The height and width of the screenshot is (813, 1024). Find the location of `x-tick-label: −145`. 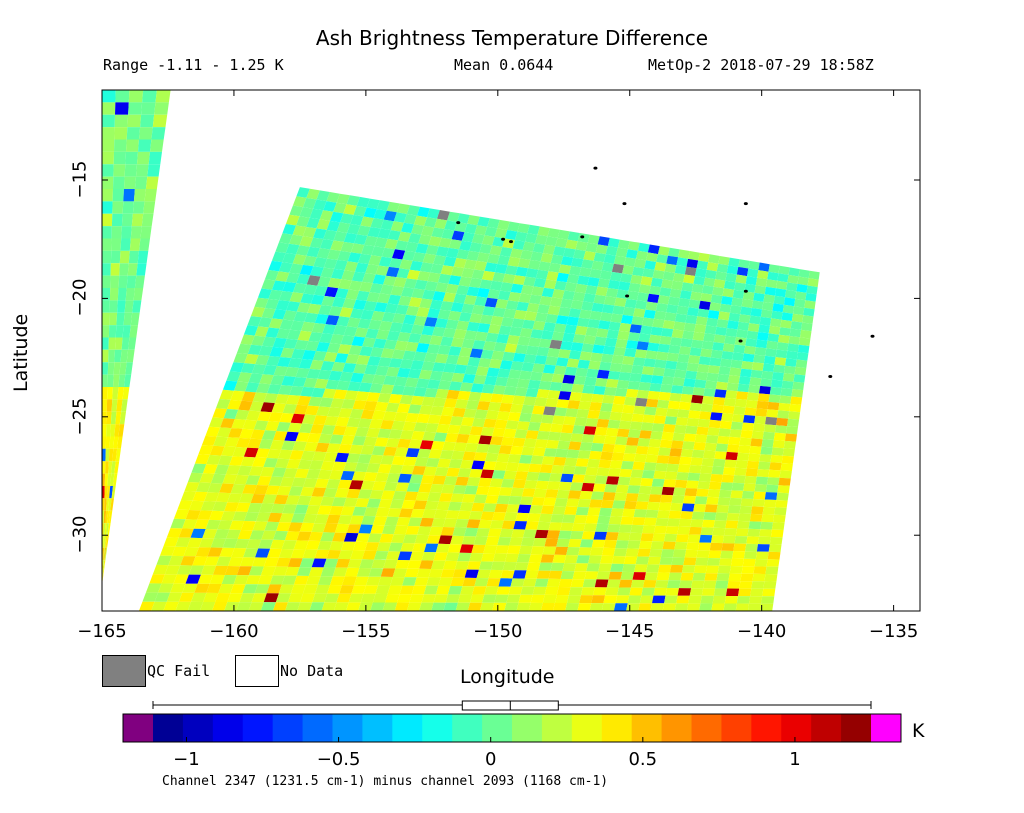

x-tick-label: −145 is located at coordinates (630, 631).